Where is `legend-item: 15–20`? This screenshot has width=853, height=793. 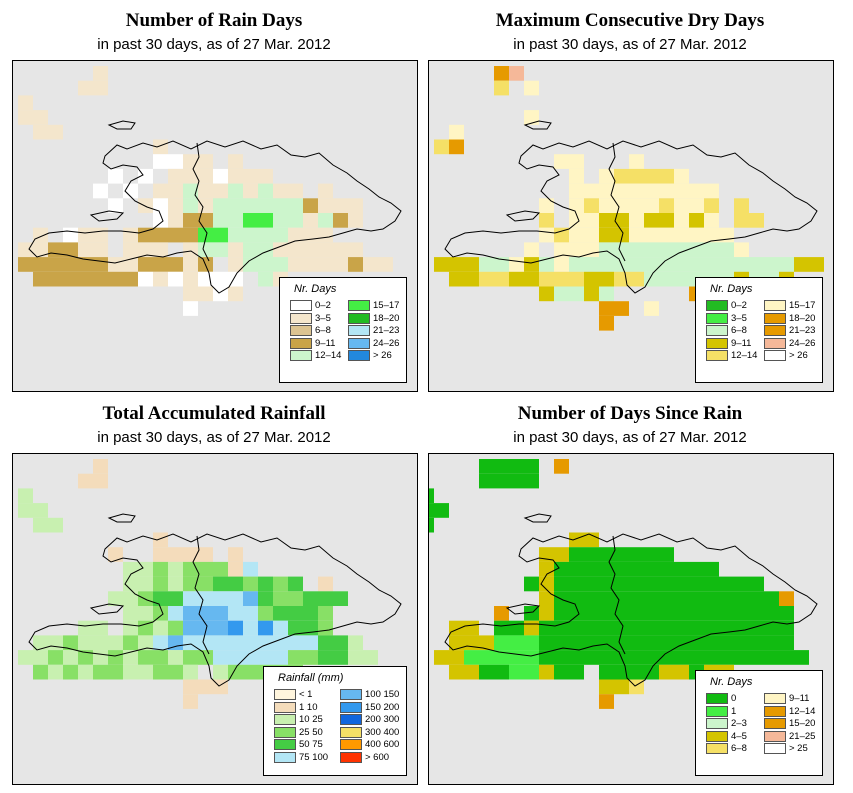
legend-item: 15–20 is located at coordinates (789, 723).